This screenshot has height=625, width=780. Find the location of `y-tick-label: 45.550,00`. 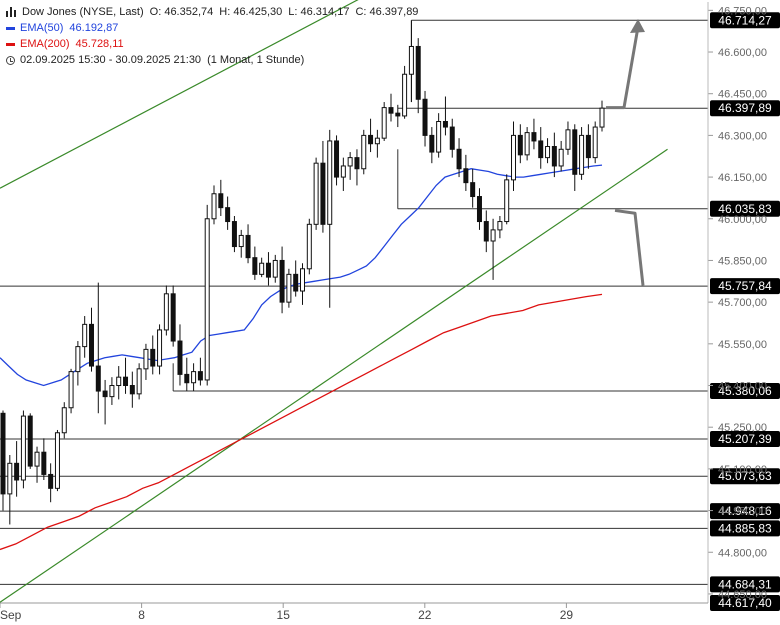

y-tick-label: 45.550,00 is located at coordinates (742, 345).